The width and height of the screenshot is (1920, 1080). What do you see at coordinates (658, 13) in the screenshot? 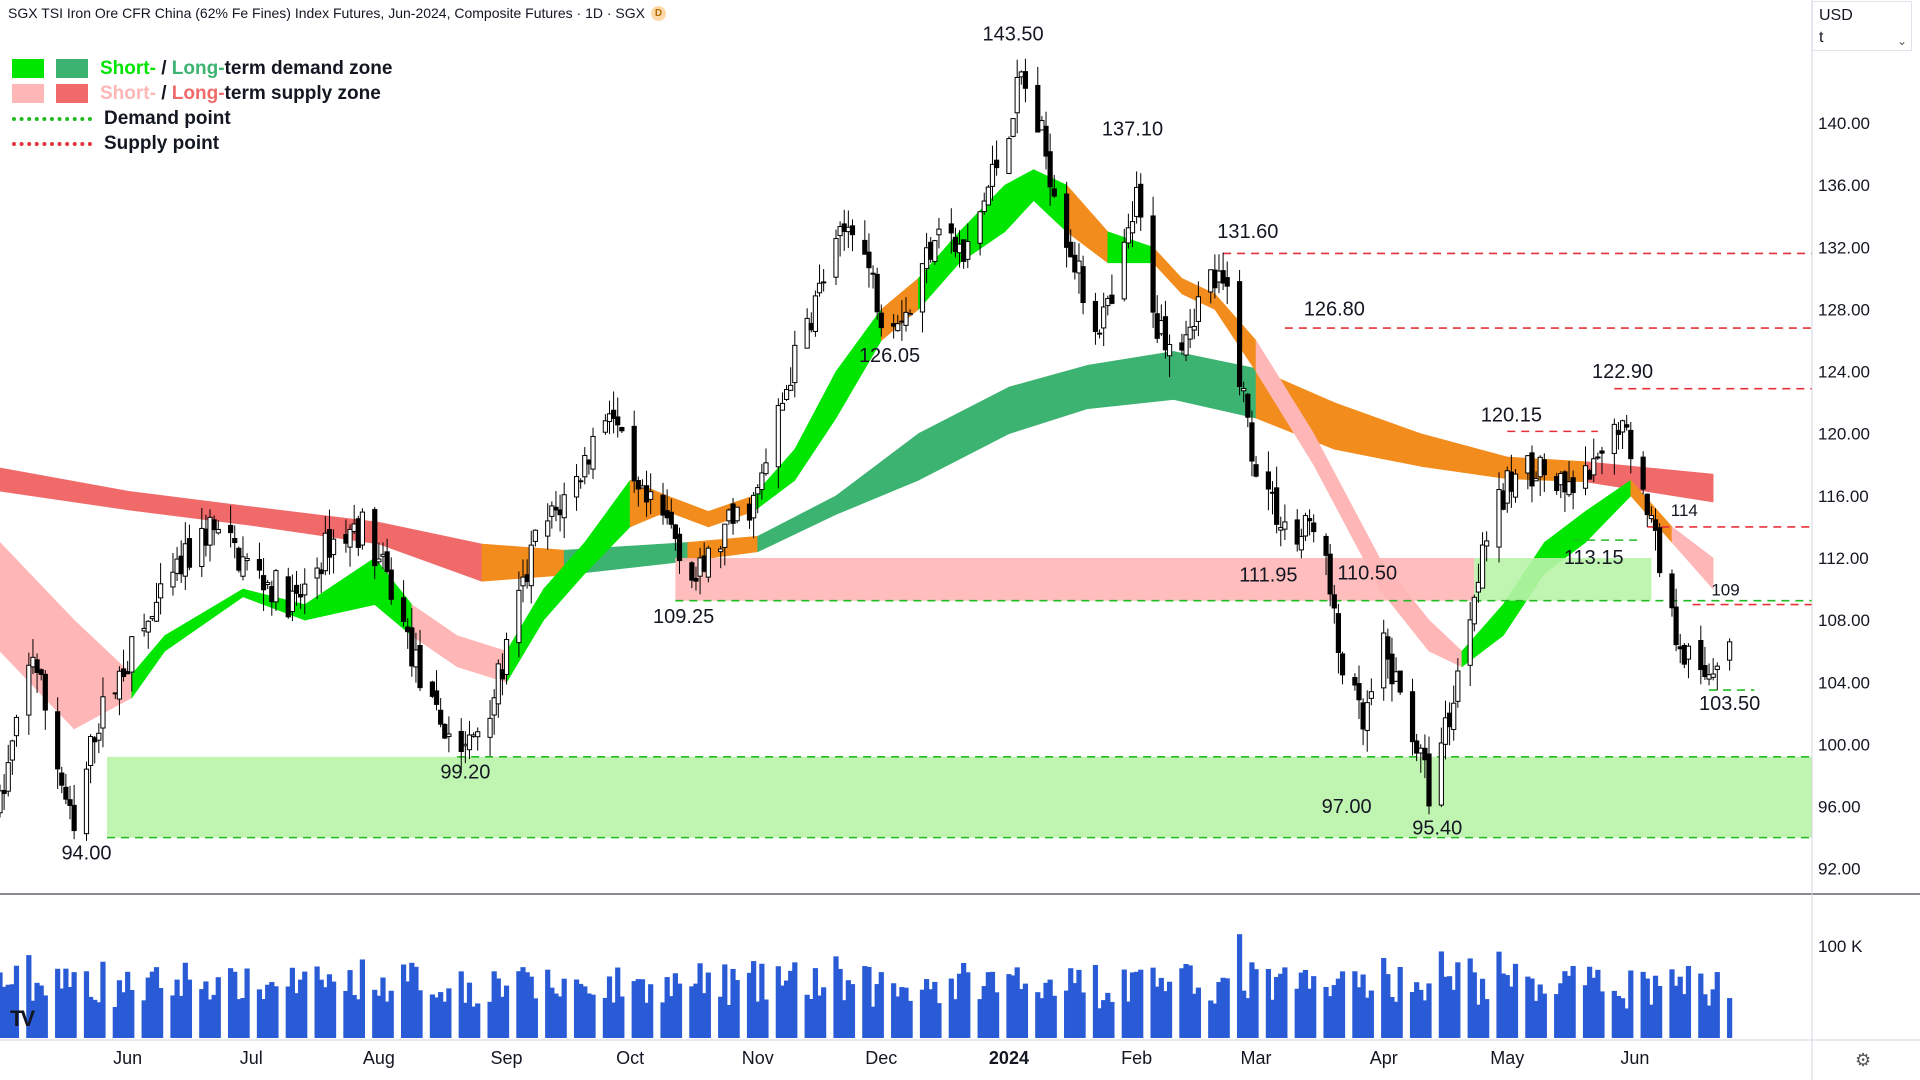
I see `delay-badge: D` at bounding box center [658, 13].